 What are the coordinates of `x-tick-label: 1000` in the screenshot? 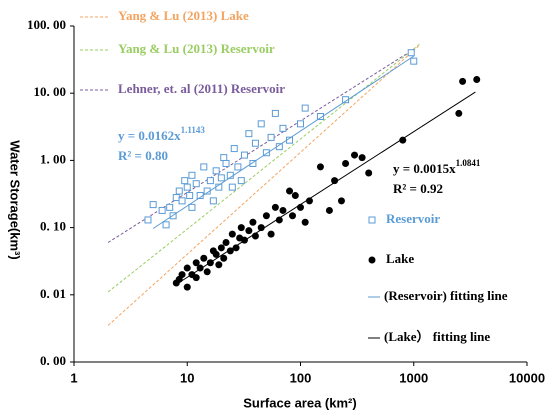 It's located at (413, 377).